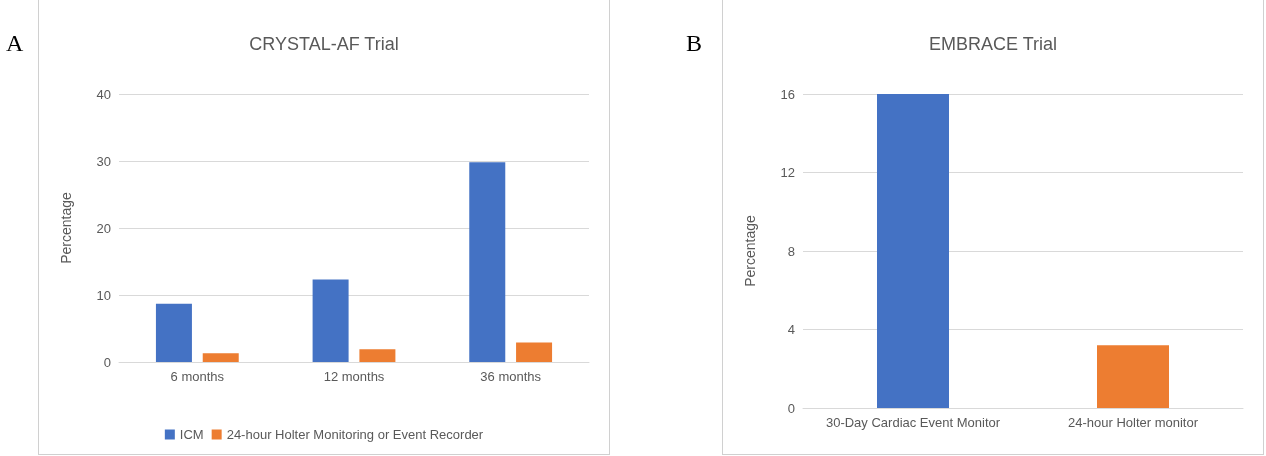 The height and width of the screenshot is (456, 1266). I want to click on y-tick-label: 30, so click(103, 161).